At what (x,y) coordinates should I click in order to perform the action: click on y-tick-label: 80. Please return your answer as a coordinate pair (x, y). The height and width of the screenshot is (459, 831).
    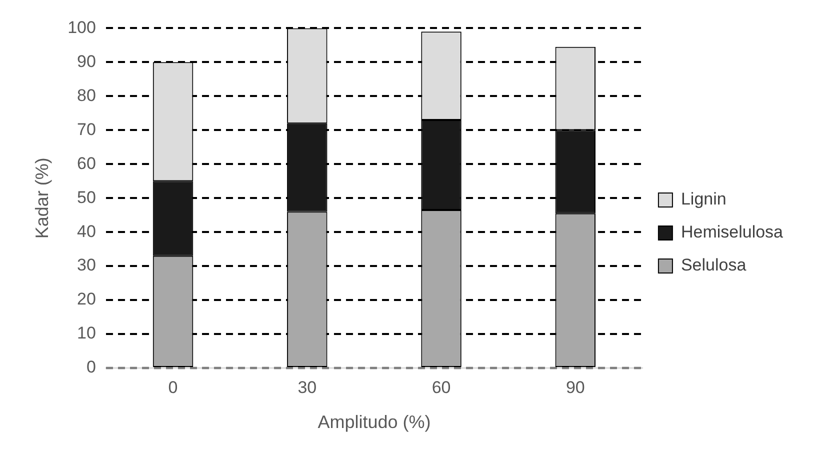
    Looking at the image, I should click on (86, 95).